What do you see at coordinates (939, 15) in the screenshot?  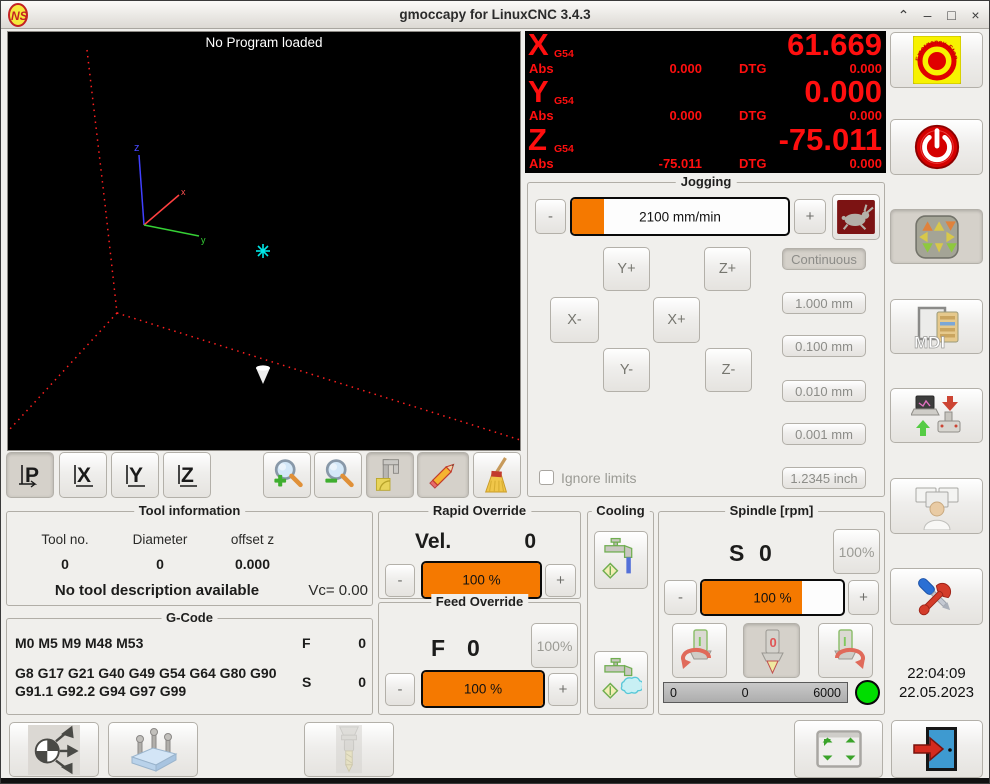 I see `window-controls: ⌃ – □ ×` at bounding box center [939, 15].